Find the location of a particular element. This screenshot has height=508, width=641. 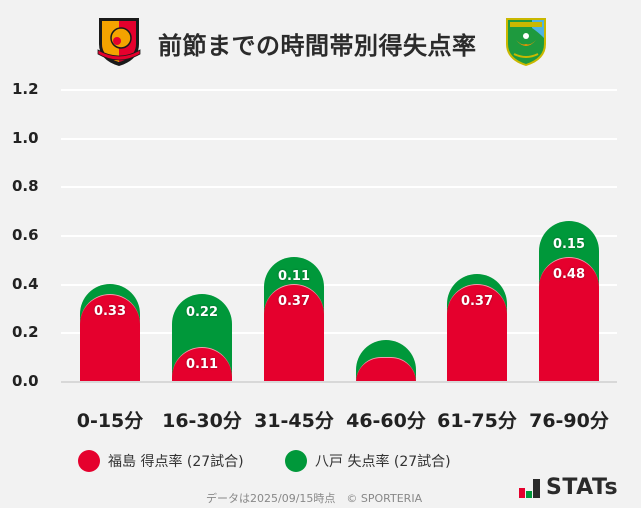

stacked-bar is located at coordinates (386, 360).